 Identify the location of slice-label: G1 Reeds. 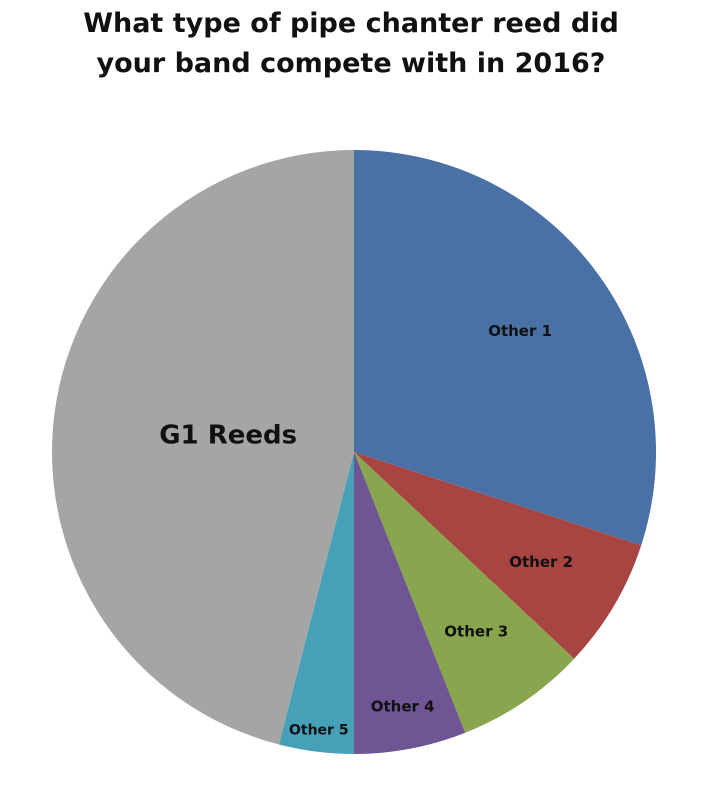
(228, 436).